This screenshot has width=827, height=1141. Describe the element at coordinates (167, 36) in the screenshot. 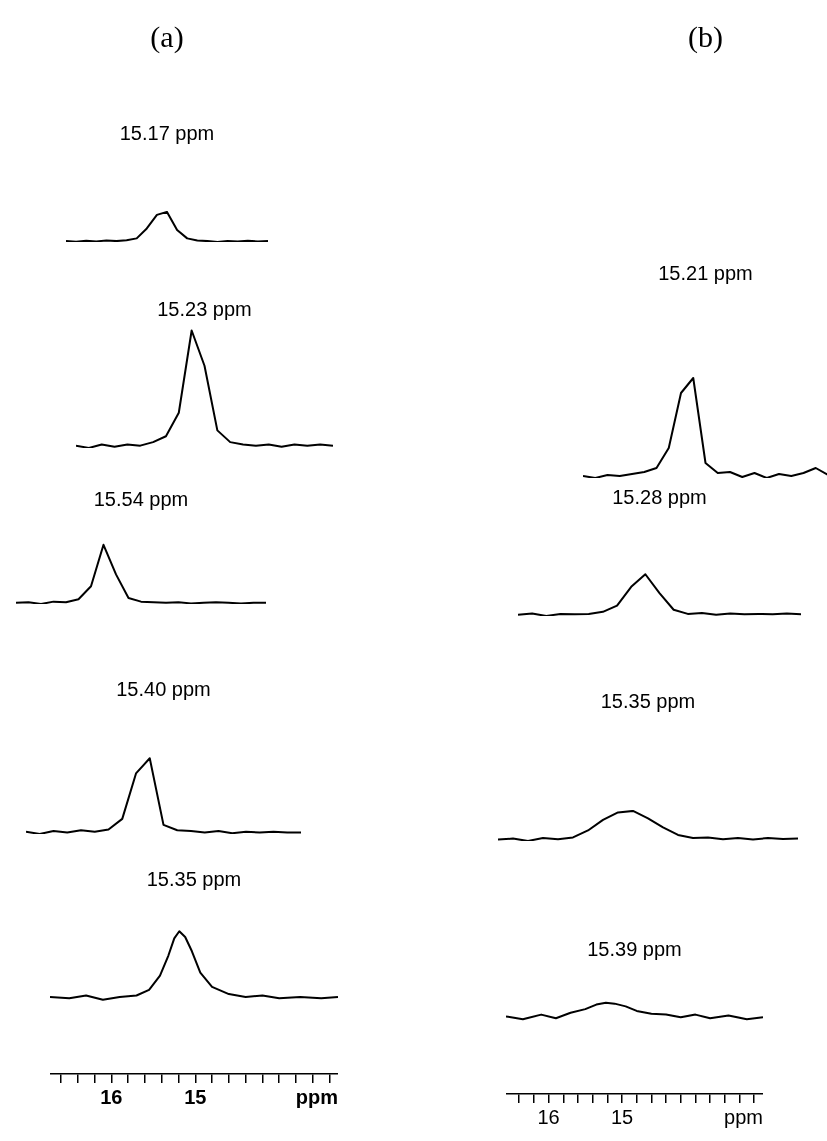

I see `chart-title: (a)` at that location.